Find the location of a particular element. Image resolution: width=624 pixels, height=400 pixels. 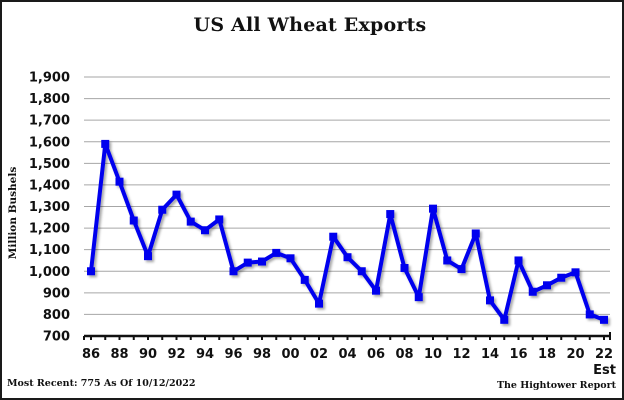

y-tick-label: 1,100 is located at coordinates (49, 250).